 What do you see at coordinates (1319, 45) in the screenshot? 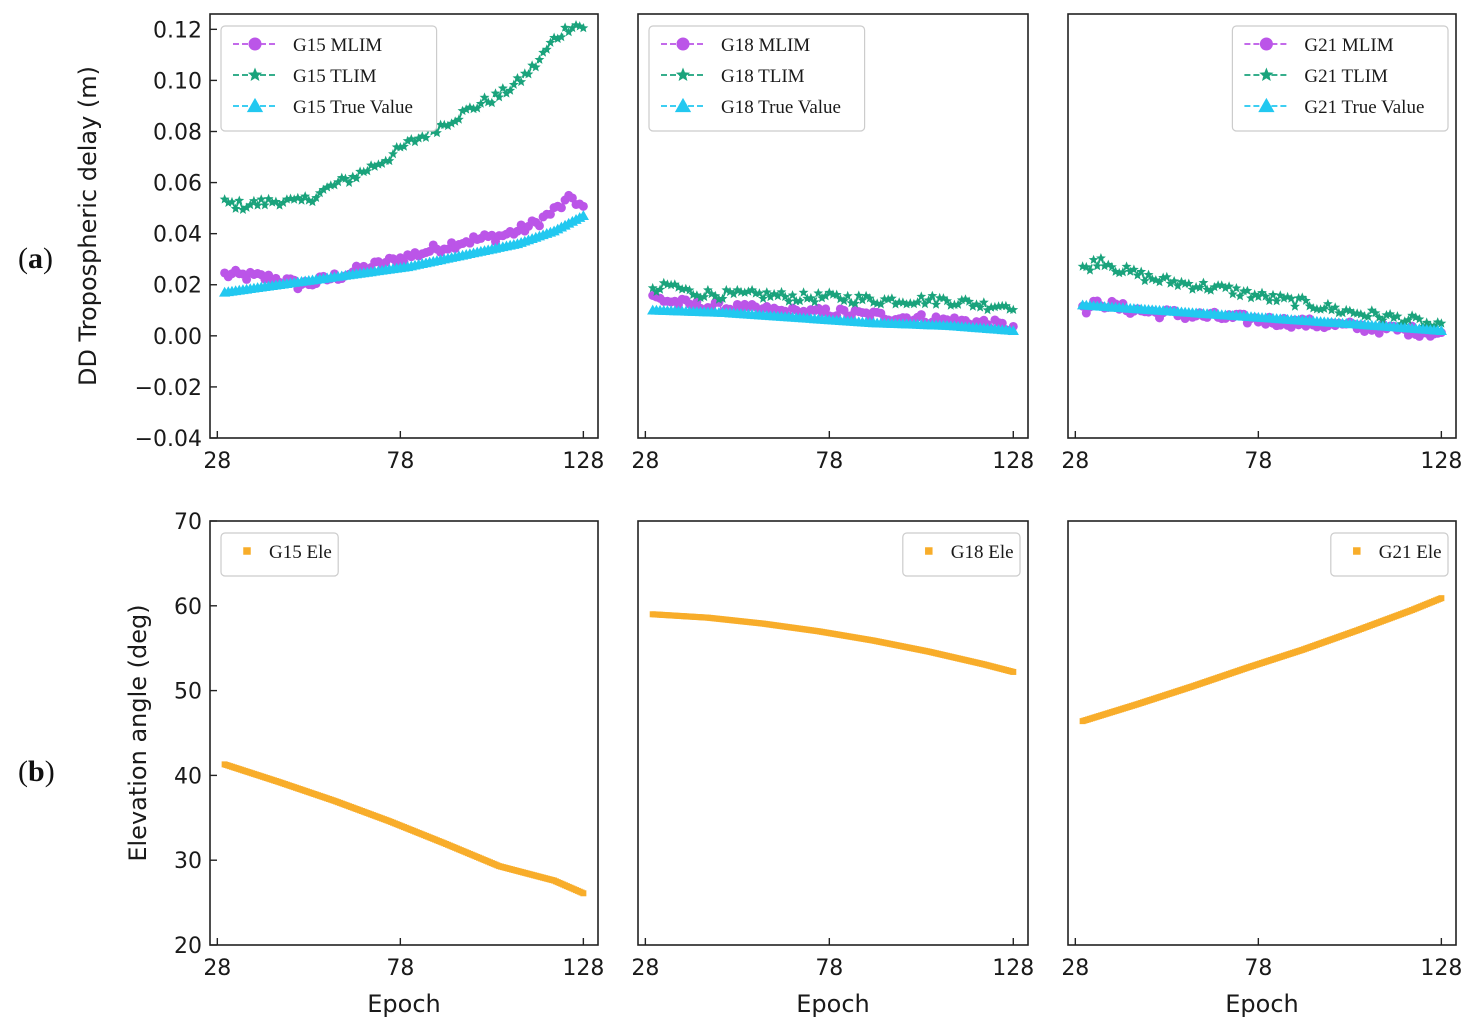
I see `legend-item-mlim: G21 MLIM` at bounding box center [1319, 45].